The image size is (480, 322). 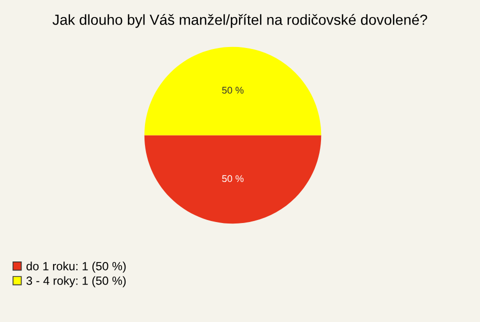 What do you see at coordinates (240, 21) in the screenshot?
I see `chart-title: Jak dlouho byl Váš manžel/přítel na rodičovské dovolené?` at bounding box center [240, 21].